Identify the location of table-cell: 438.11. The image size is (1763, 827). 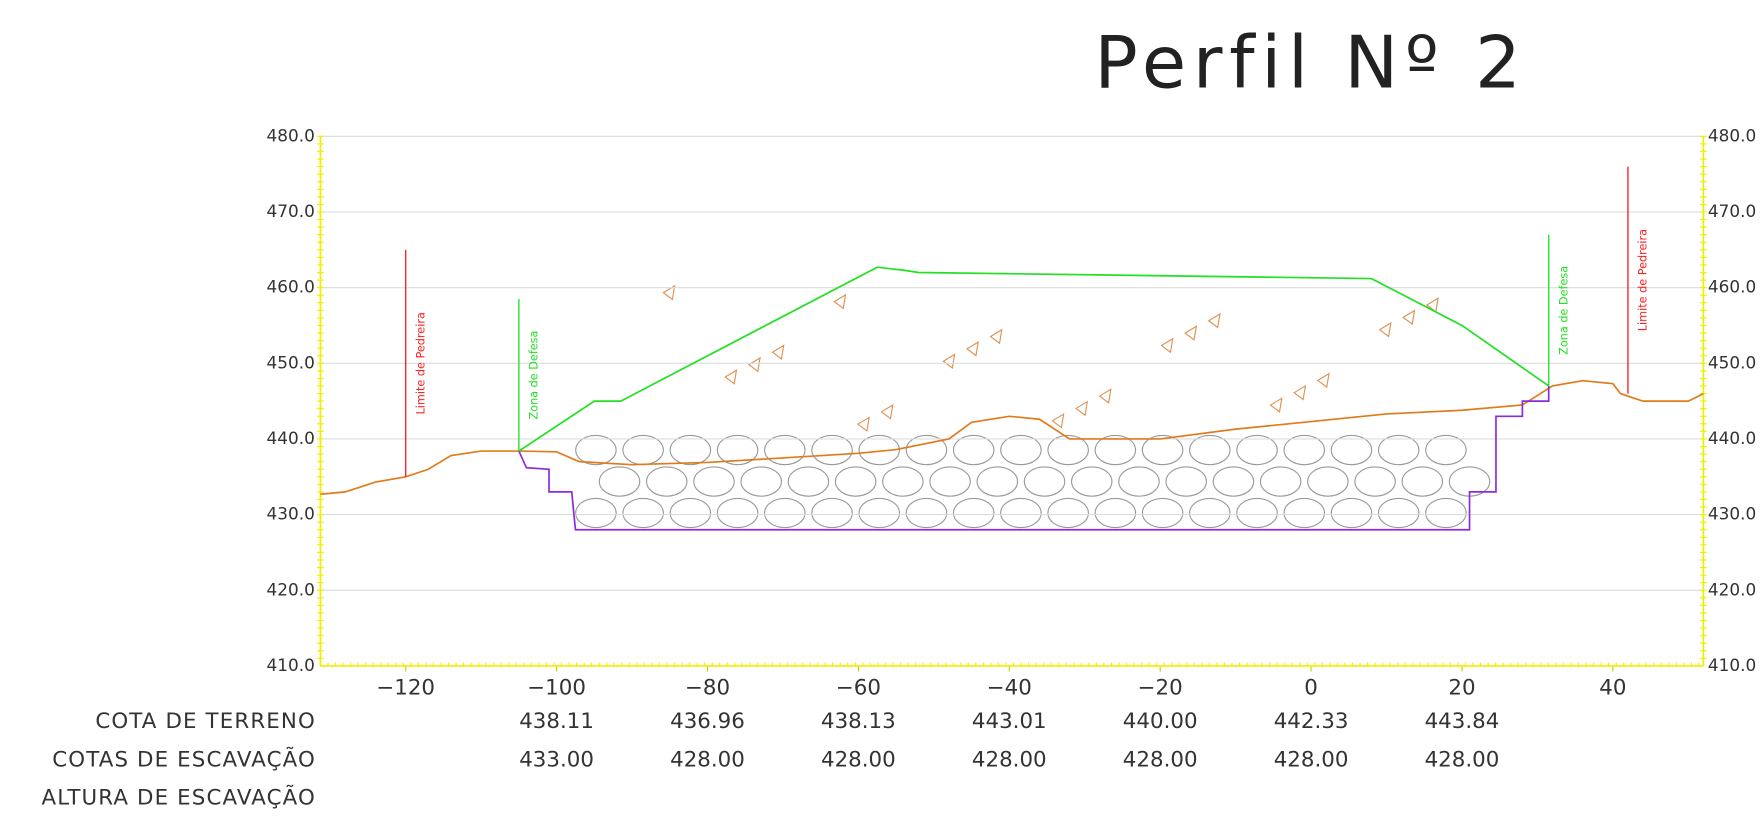
(556, 721).